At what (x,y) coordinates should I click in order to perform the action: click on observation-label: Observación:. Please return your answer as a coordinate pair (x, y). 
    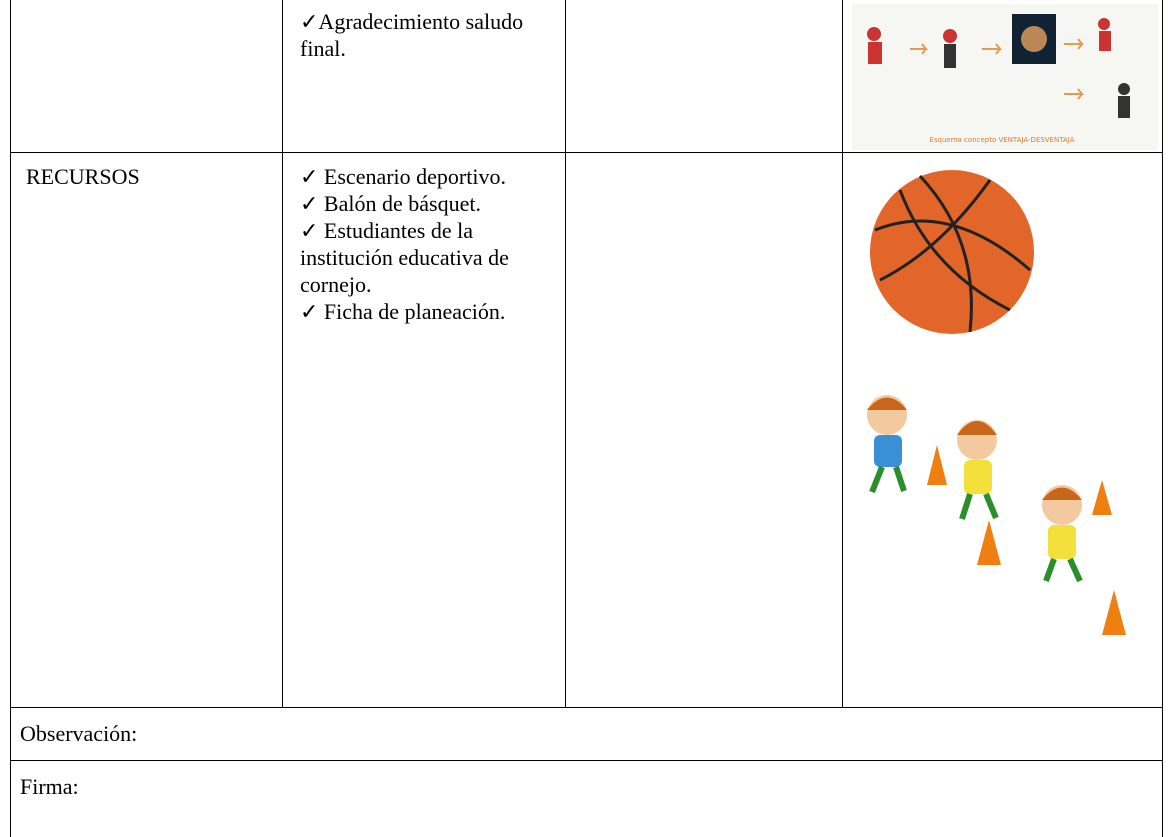
    Looking at the image, I should click on (79, 733).